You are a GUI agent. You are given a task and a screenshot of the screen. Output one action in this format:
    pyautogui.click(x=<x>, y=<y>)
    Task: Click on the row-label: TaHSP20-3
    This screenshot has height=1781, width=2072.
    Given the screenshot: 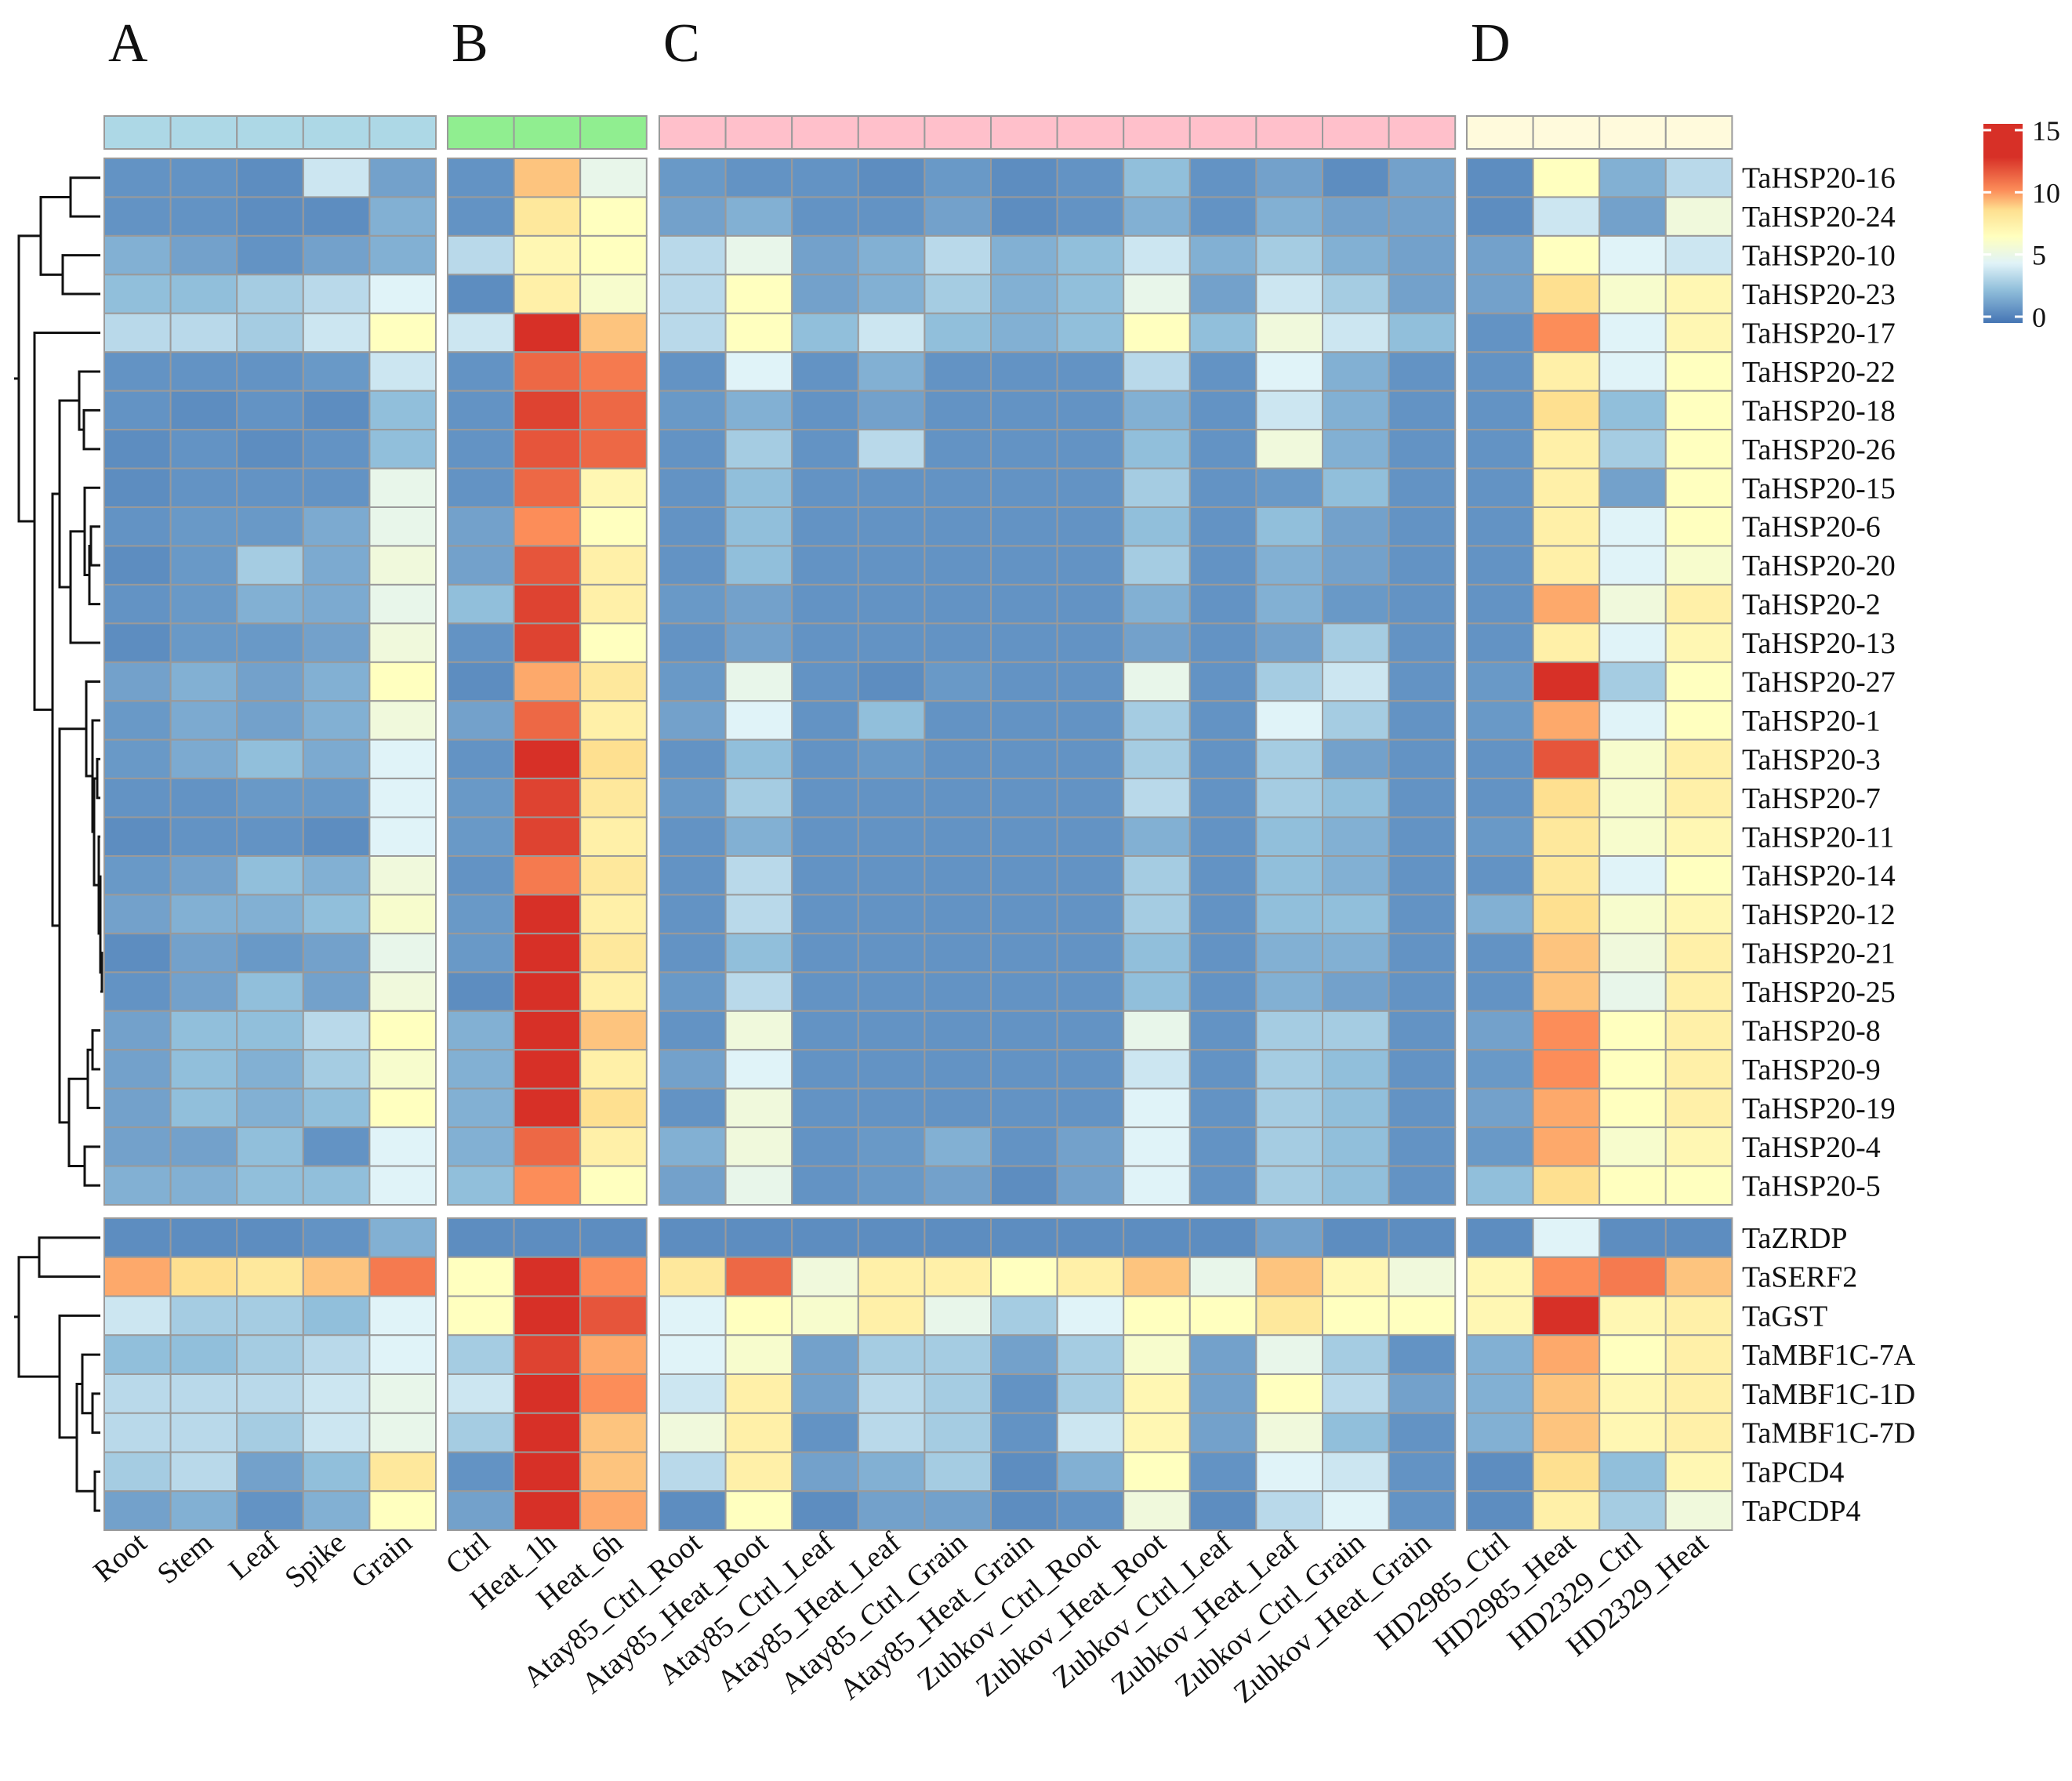 What is the action you would take?
    pyautogui.click(x=1811, y=759)
    